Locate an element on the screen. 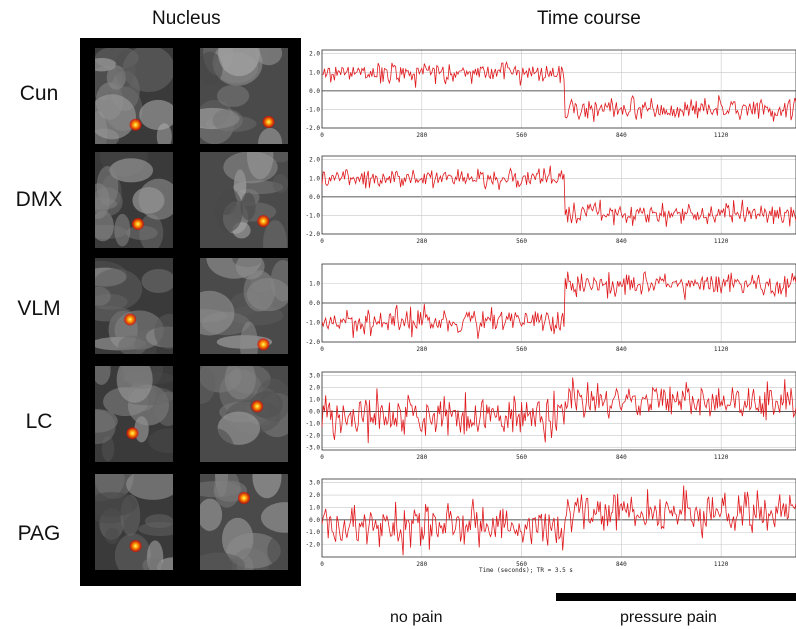 The width and height of the screenshot is (796, 629). time-course-plot-vlm: 1.0 0.0 -1.0 -2.0 0 280 560 840 1120 is located at coordinates (548, 311).